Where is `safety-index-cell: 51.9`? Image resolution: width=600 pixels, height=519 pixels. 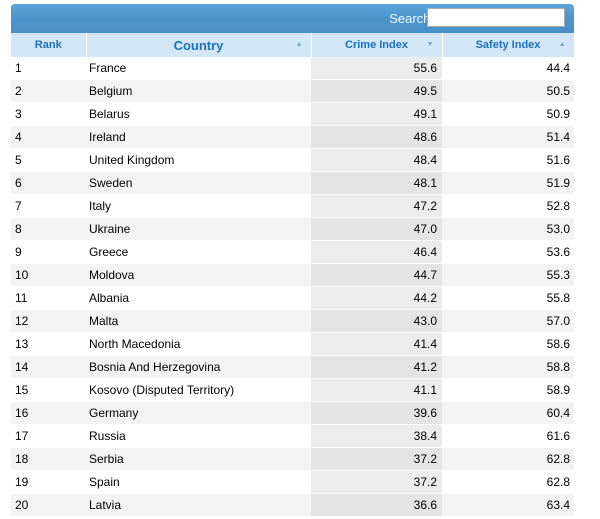 safety-index-cell: 51.9 is located at coordinates (508, 183).